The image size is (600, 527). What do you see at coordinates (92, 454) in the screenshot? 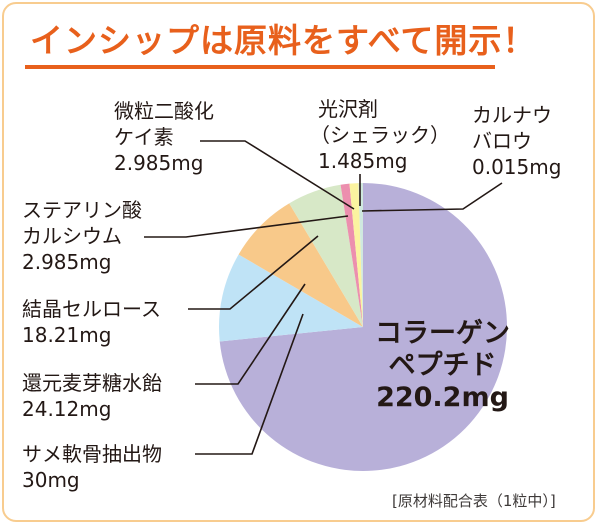
I see `label-shark-name: サメ軟骨抽出物` at bounding box center [92, 454].